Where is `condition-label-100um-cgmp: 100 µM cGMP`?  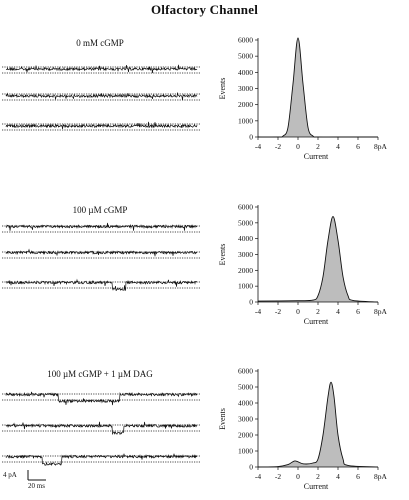 condition-label-100um-cgmp: 100 µM cGMP is located at coordinates (100, 210).